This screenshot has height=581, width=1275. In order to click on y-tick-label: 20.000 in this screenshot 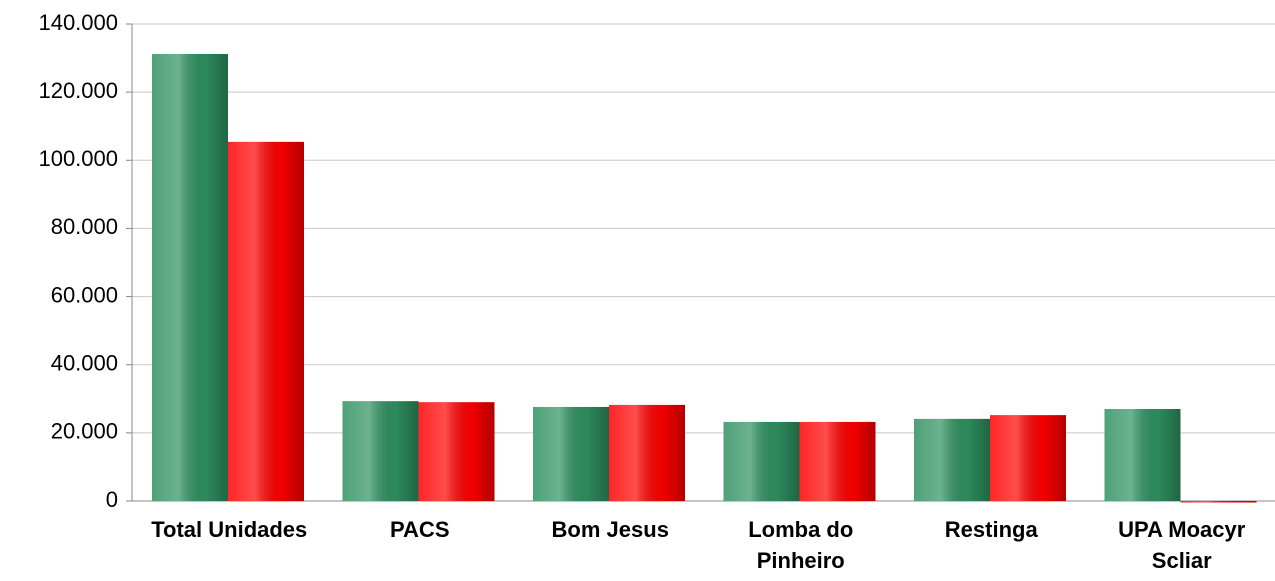, I will do `click(84, 431)`.